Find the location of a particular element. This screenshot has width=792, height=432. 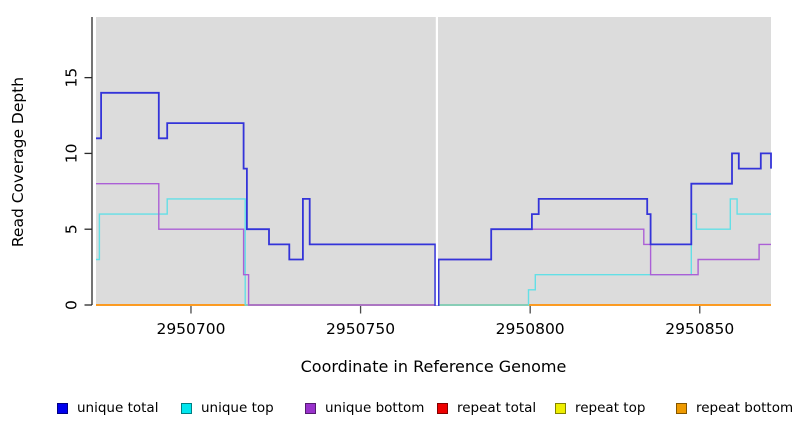

legend-swatch-unique-total is located at coordinates (62, 408).